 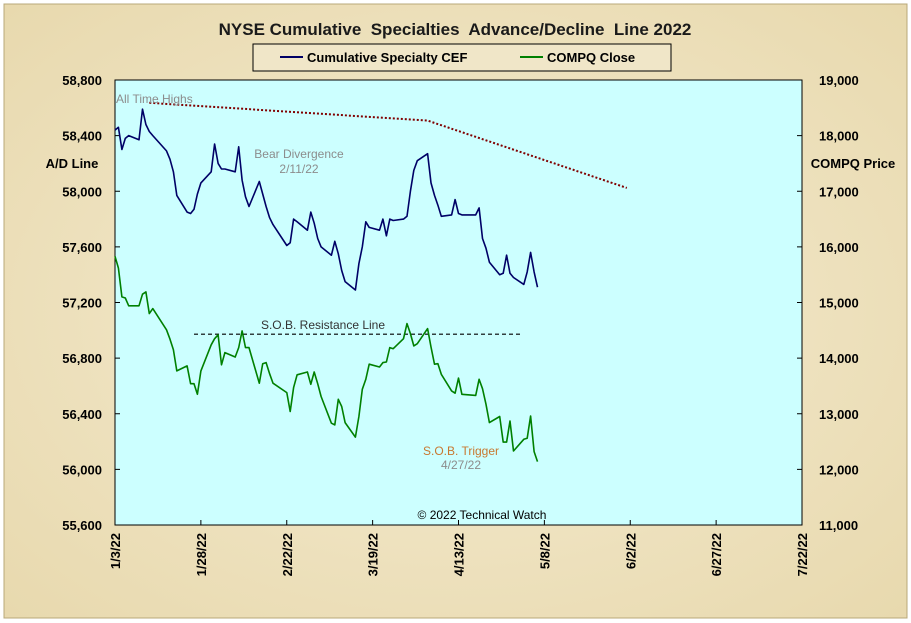 What do you see at coordinates (838, 525) in the screenshot?
I see `y-right-tick-label: 11,000` at bounding box center [838, 525].